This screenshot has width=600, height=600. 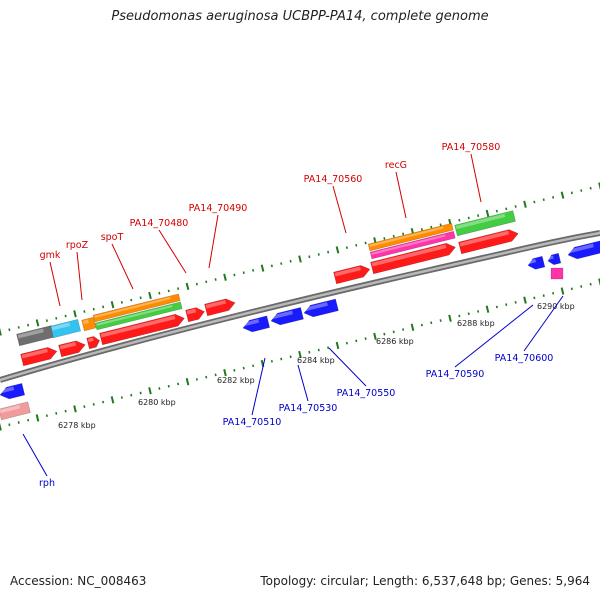 I want to click on gene-rph-blue-shine, so click(x=7, y=390).